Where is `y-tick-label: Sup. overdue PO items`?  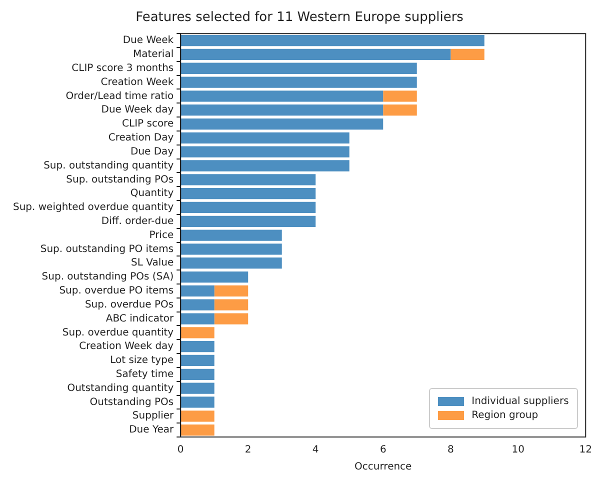 y-tick-label: Sup. overdue PO items is located at coordinates (116, 291).